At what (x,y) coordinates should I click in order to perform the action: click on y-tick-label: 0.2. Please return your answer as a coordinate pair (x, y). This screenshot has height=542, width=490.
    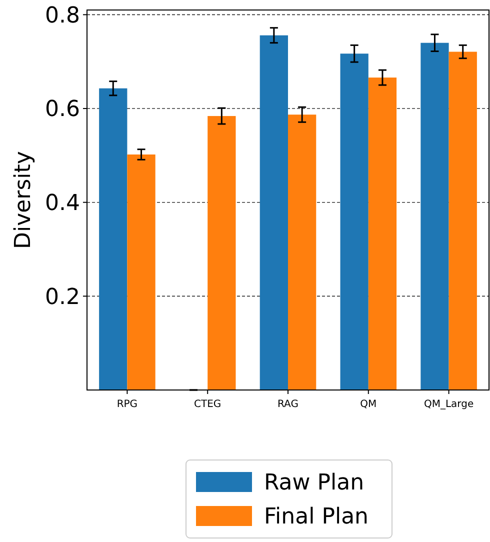
    Looking at the image, I should click on (62, 297).